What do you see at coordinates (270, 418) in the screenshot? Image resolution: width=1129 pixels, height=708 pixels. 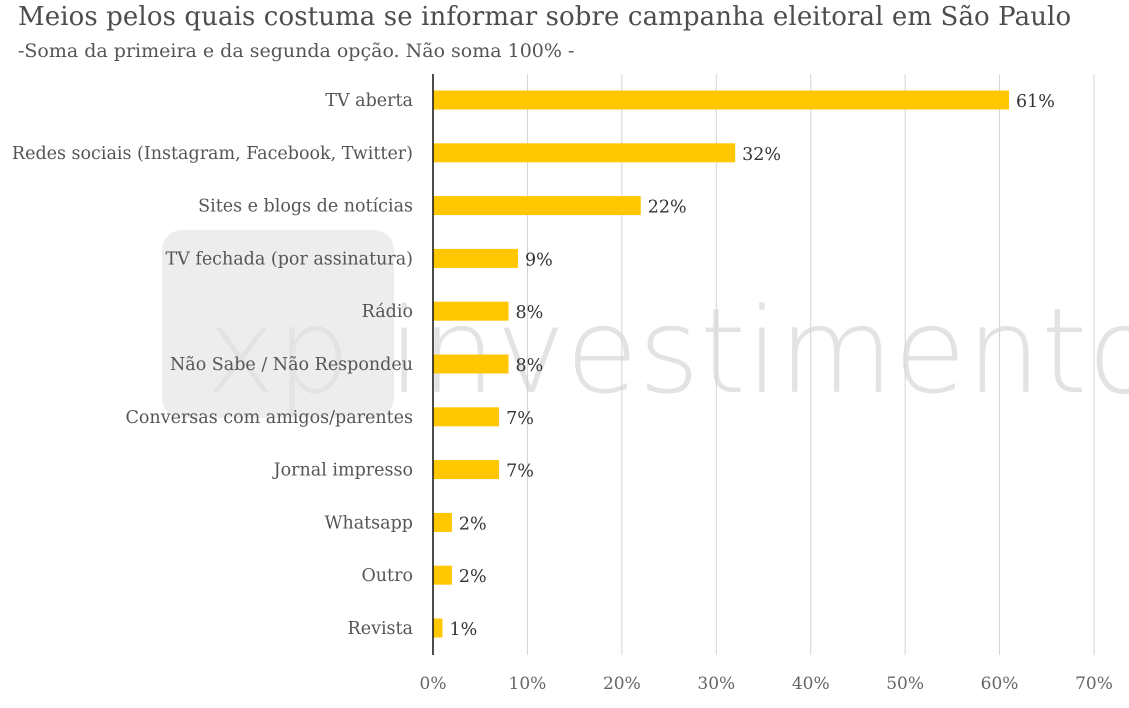 I see `category-label: Conversas com amigos/parentes` at bounding box center [270, 418].